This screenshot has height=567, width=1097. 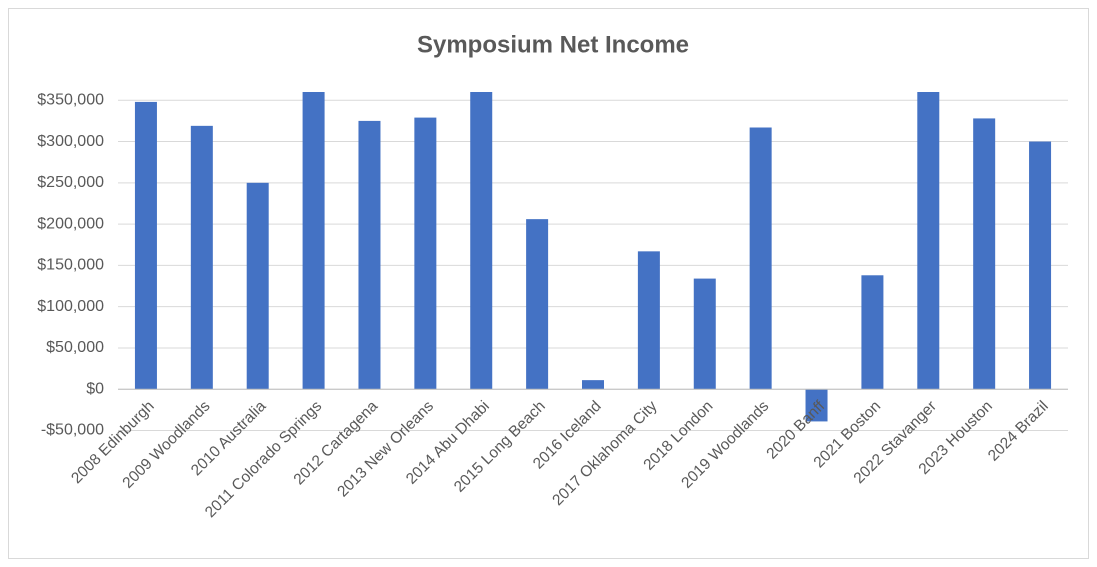 What do you see at coordinates (70, 141) in the screenshot?
I see `y-tick-label: $300,000` at bounding box center [70, 141].